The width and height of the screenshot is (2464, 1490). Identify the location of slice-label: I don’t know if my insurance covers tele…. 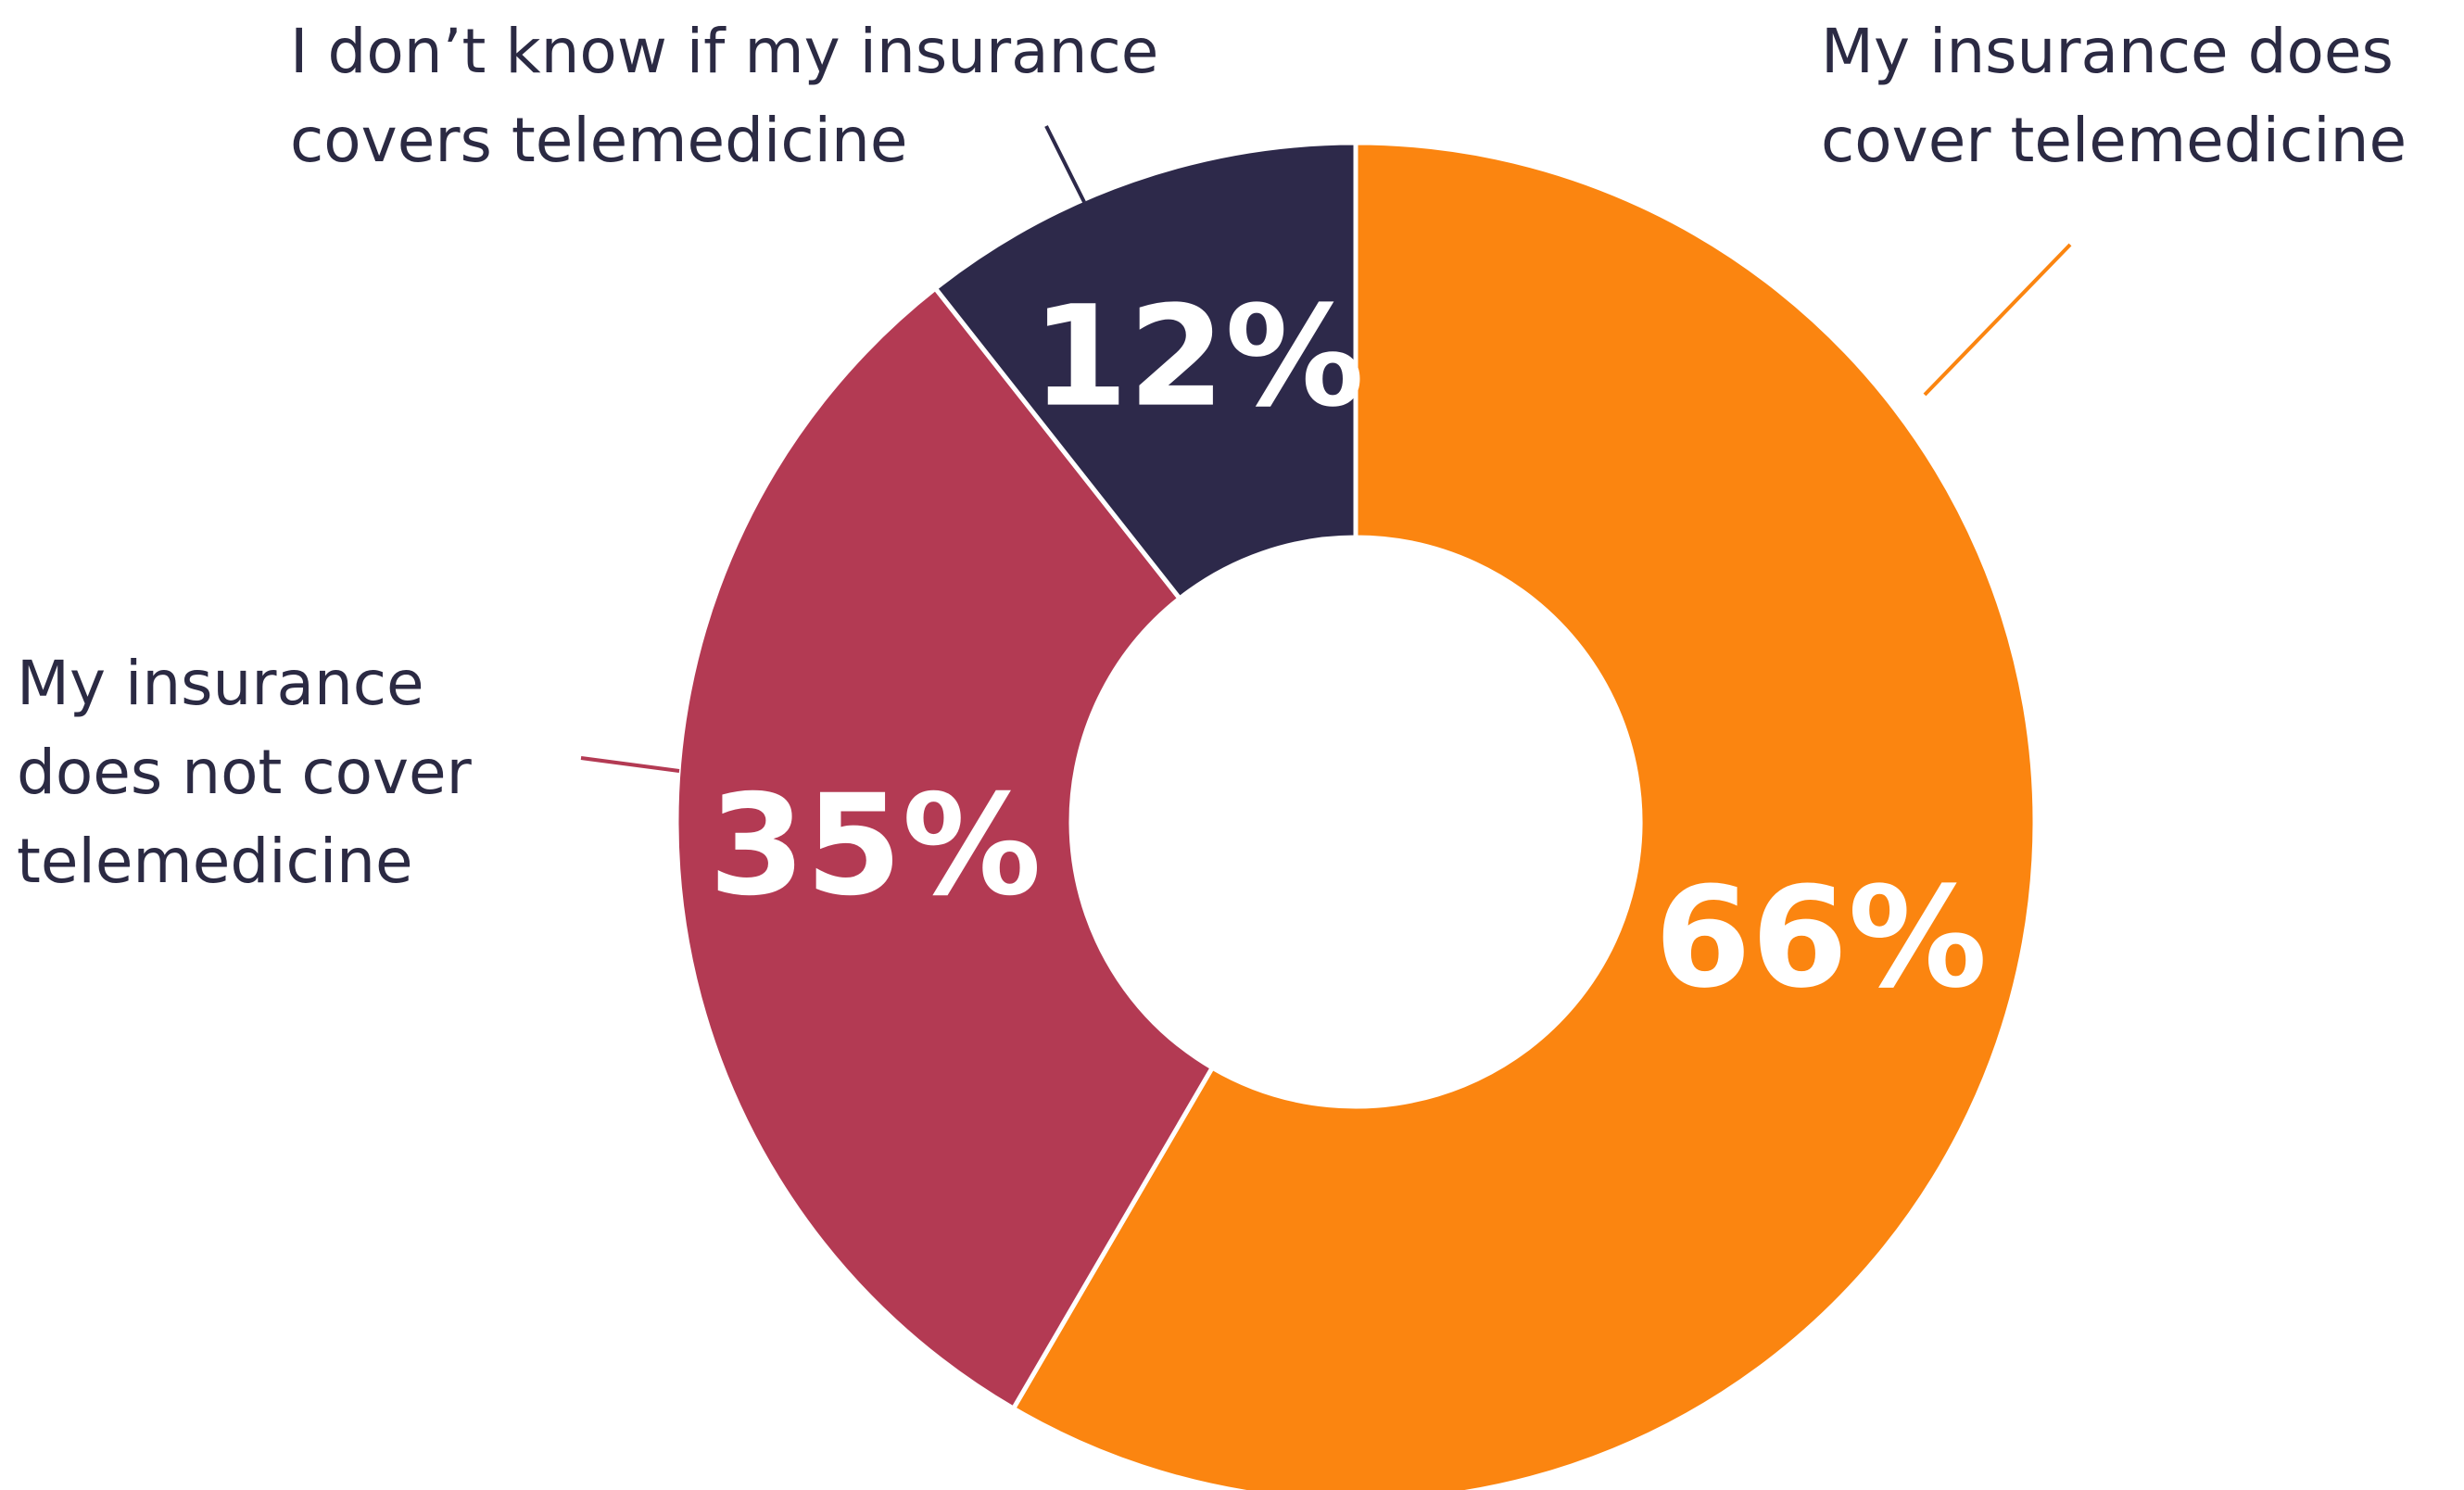
(724, 96).